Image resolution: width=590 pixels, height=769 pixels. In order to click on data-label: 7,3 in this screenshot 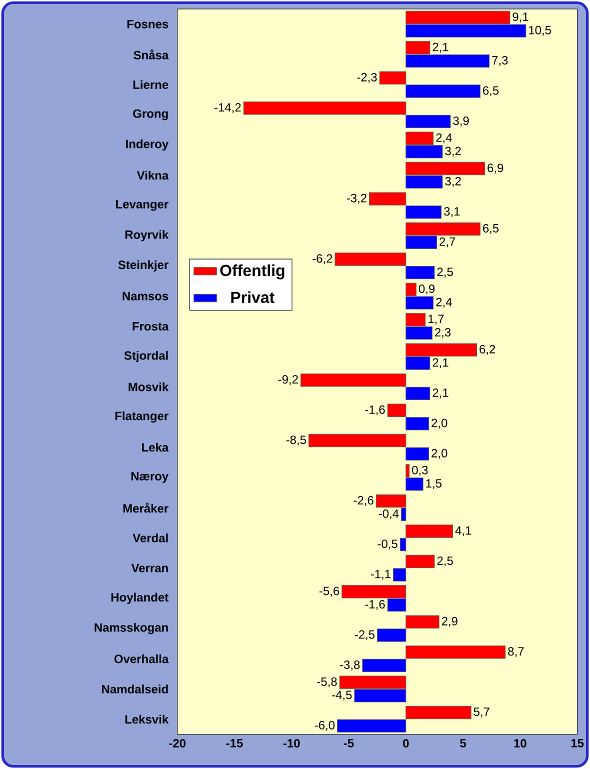, I will do `click(500, 61)`.